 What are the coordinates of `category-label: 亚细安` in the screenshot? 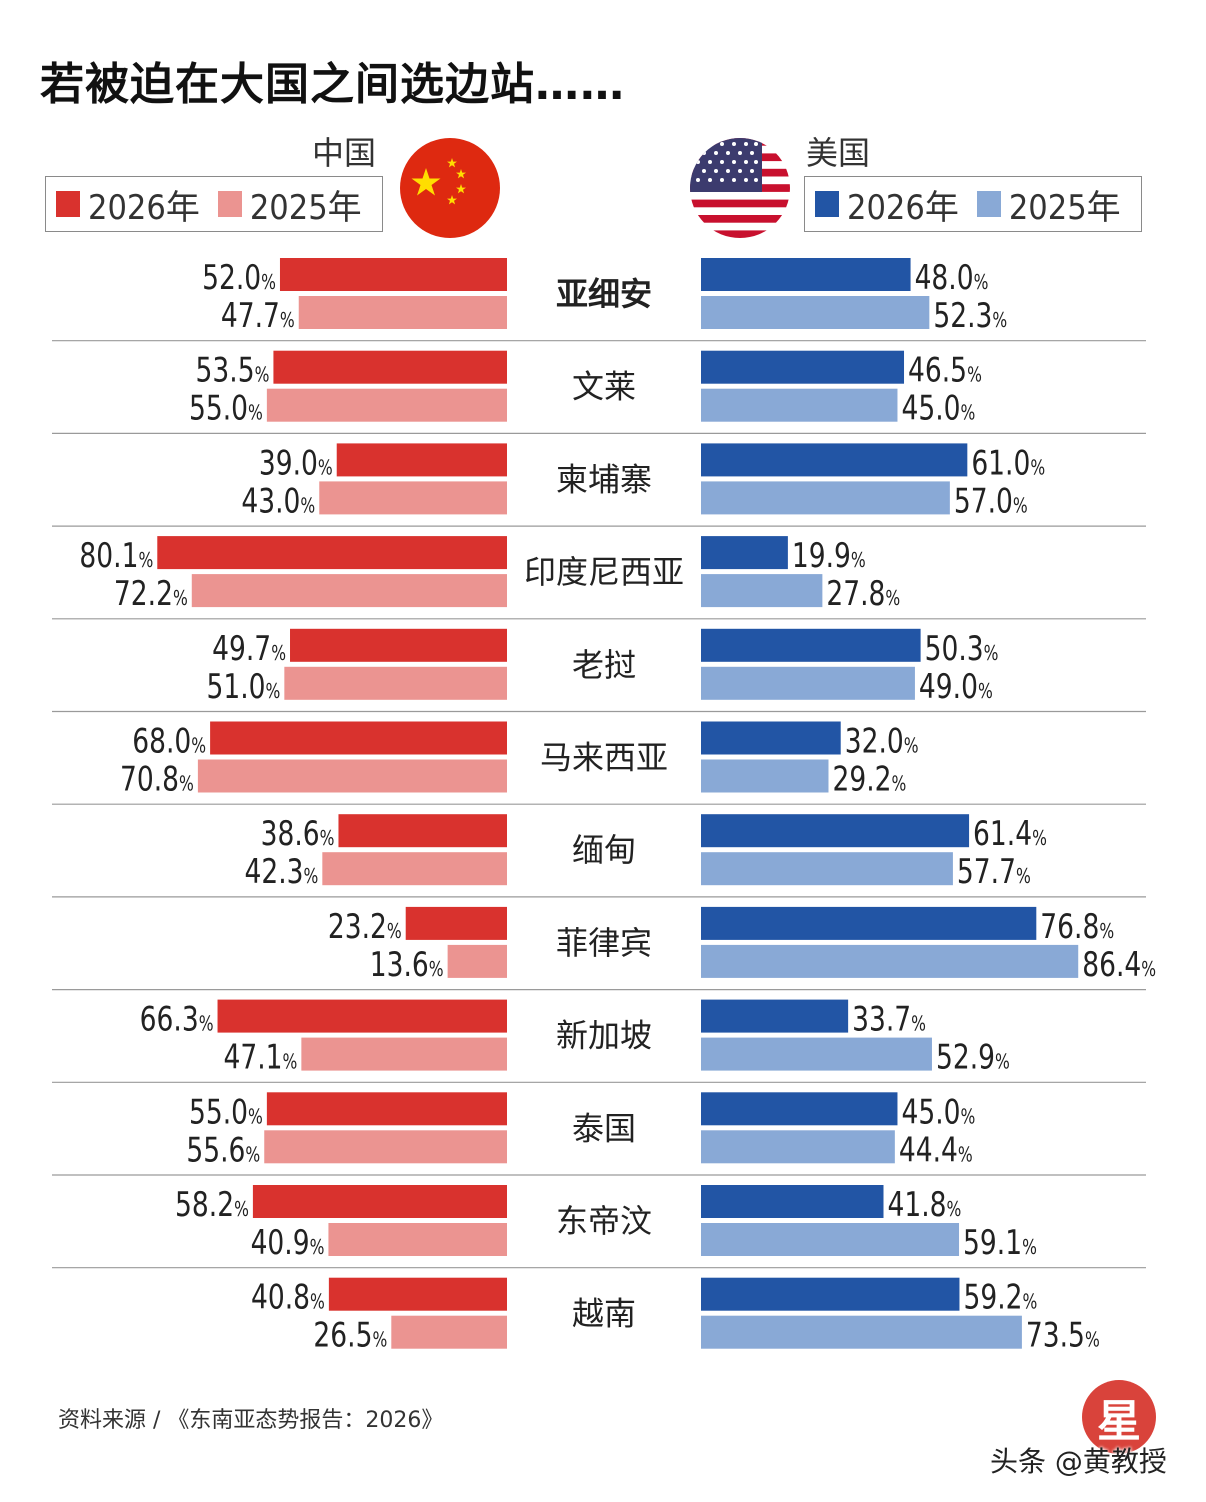 It's located at (604, 294).